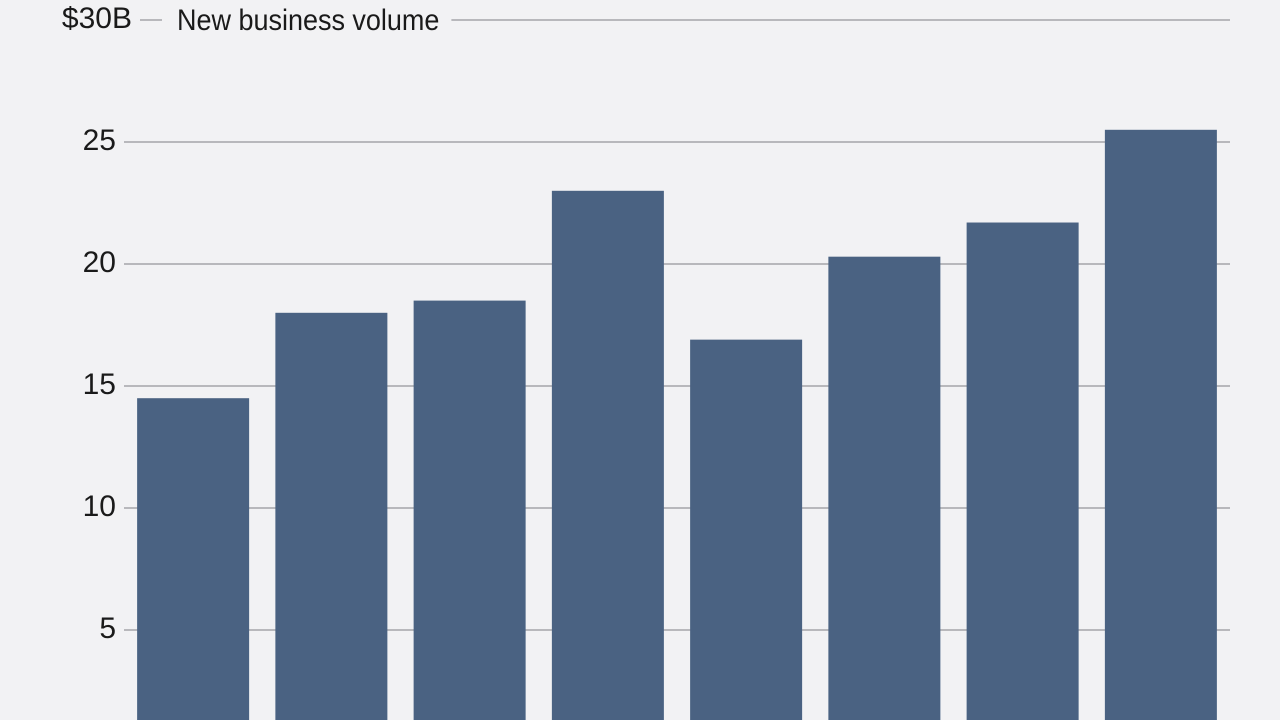 The image size is (1280, 720). What do you see at coordinates (99, 262) in the screenshot?
I see `y-tick-label: 20` at bounding box center [99, 262].